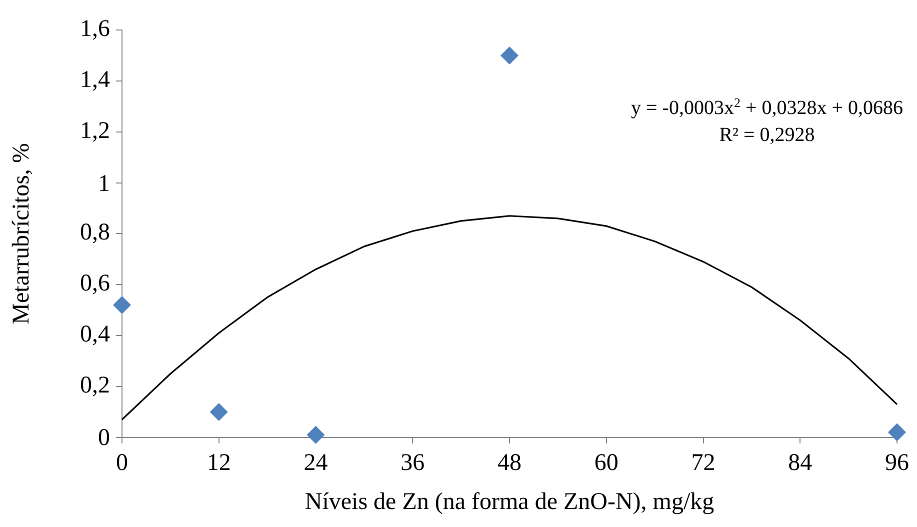 This screenshot has width=917, height=527. What do you see at coordinates (897, 463) in the screenshot?
I see `x-tick-label: 96` at bounding box center [897, 463].